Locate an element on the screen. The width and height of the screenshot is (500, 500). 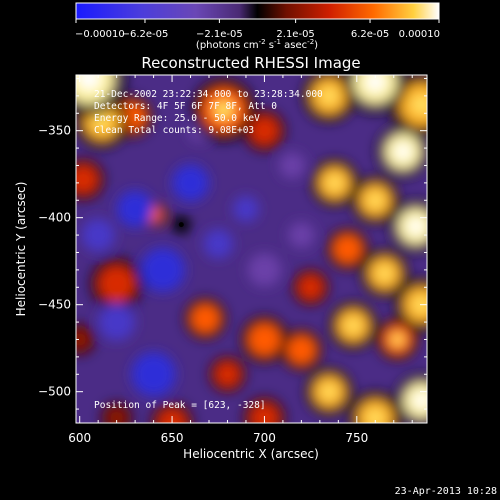
annotation-line: Clean Total counts: 9.08E+03 is located at coordinates (174, 130).